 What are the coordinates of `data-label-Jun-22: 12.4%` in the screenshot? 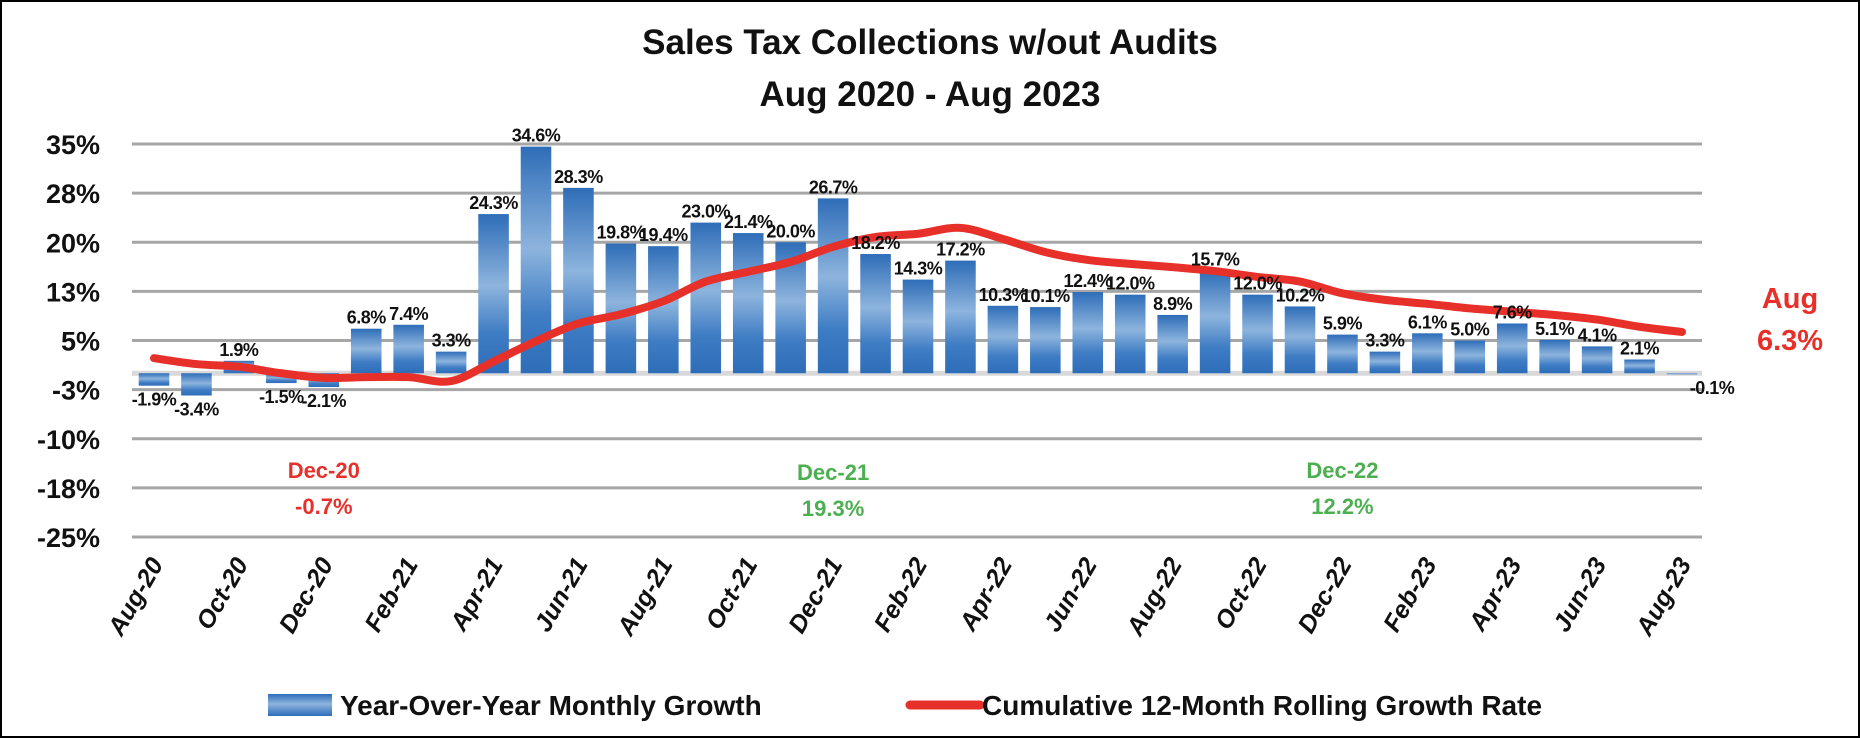 It's located at (1088, 281).